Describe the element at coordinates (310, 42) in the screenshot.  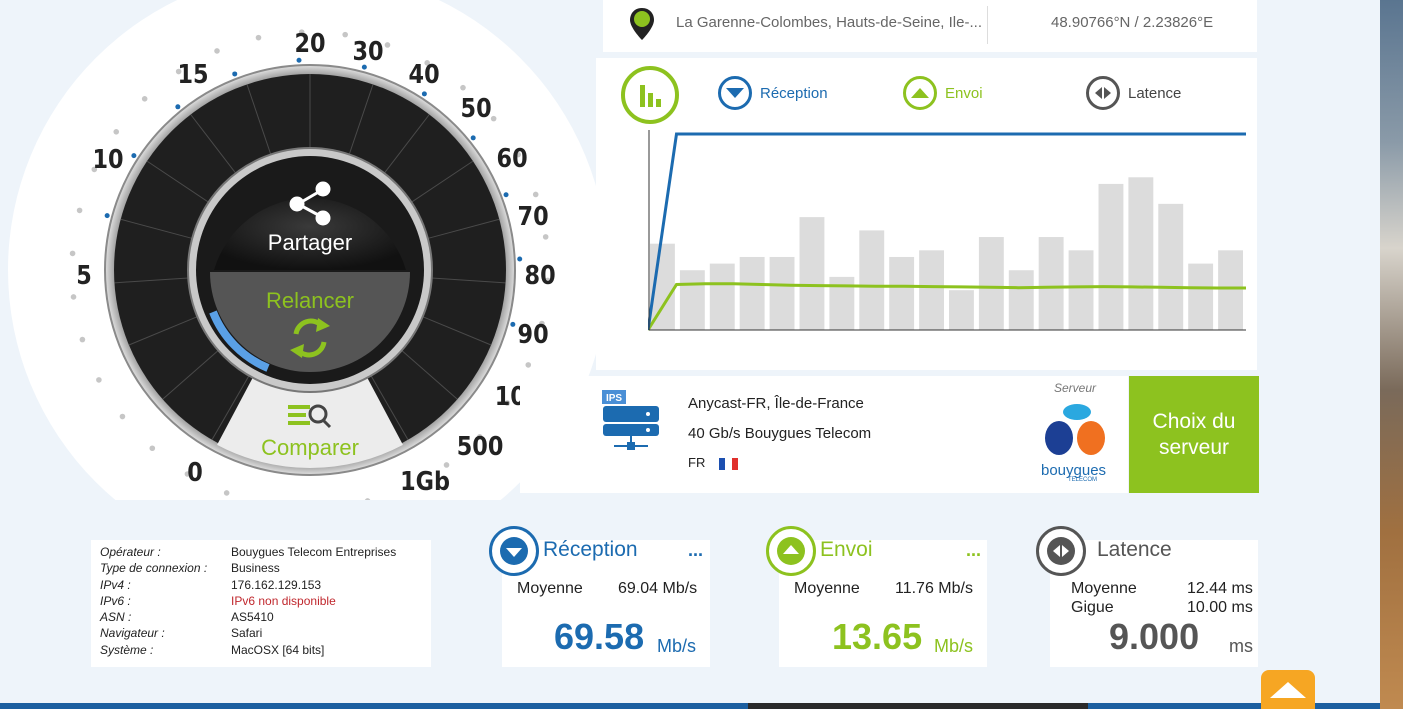
I see `gauge-tick-label: 20` at that location.